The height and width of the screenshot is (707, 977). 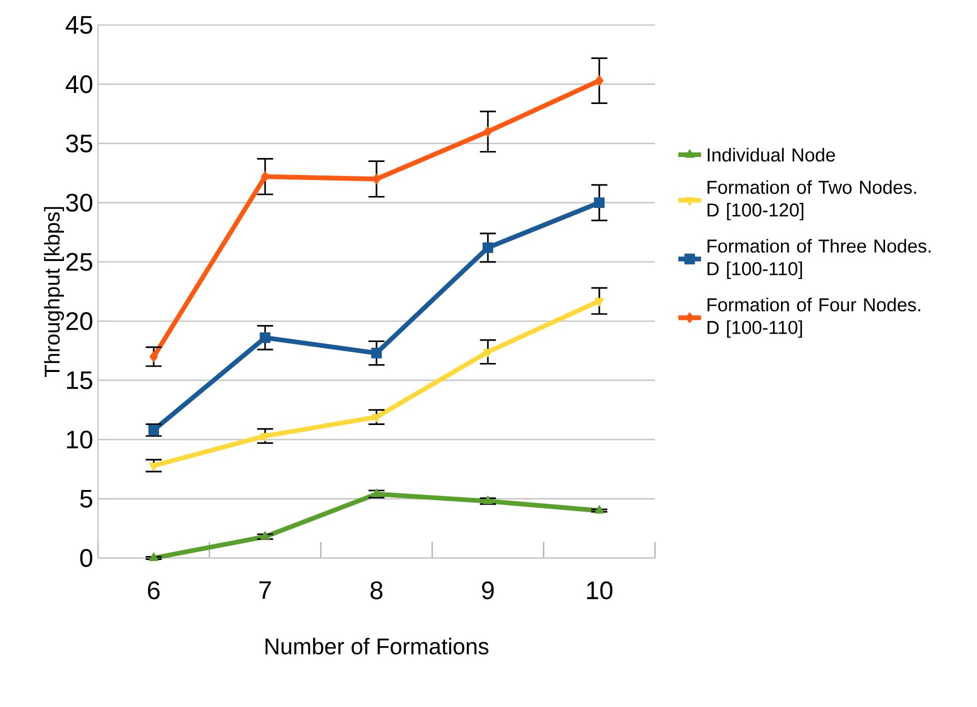 I want to click on legend-label: Formation of Three Nodes. D [100-110], so click(x=819, y=259).